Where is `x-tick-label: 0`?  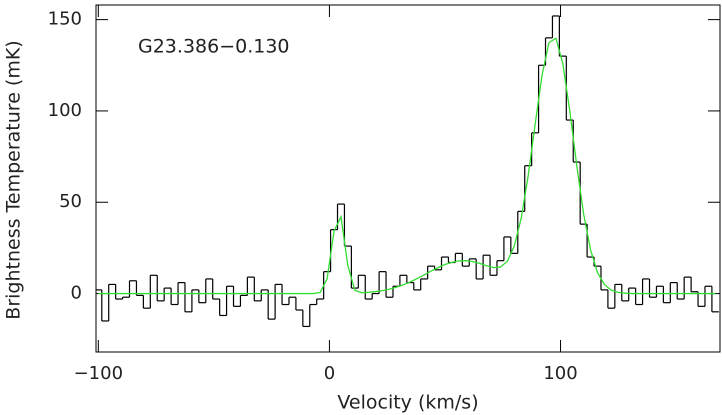
x-tick-label: 0 is located at coordinates (329, 373).